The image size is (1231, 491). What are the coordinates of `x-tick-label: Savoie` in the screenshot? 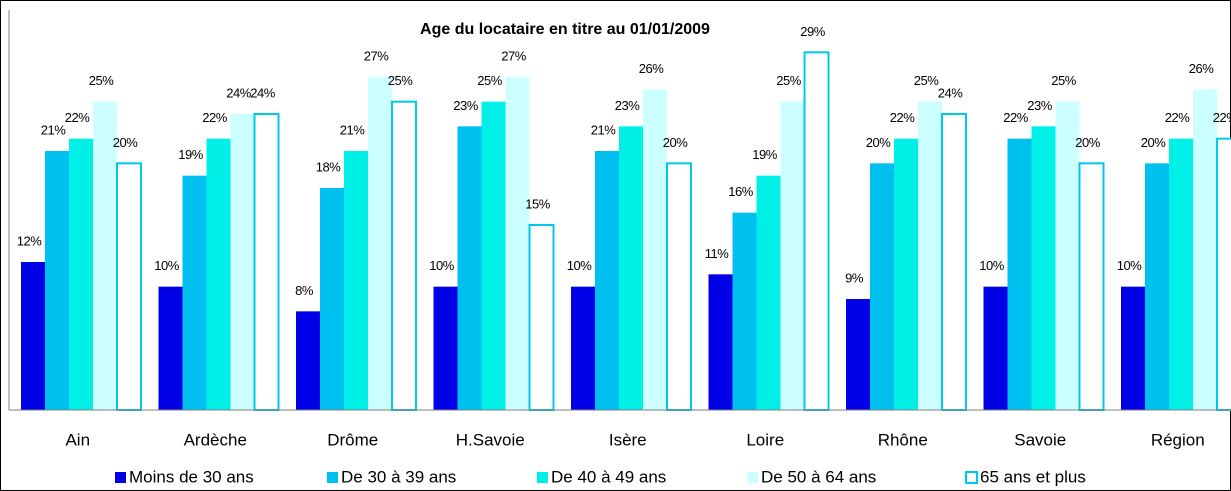 It's located at (1040, 439).